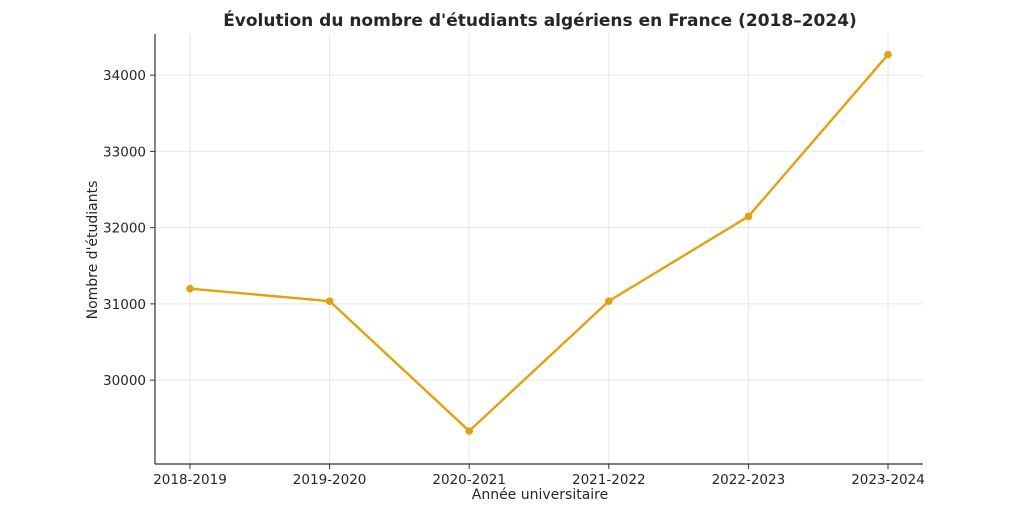 The image size is (1024, 512). What do you see at coordinates (124, 152) in the screenshot?
I see `y-tick-label: 33000` at bounding box center [124, 152].